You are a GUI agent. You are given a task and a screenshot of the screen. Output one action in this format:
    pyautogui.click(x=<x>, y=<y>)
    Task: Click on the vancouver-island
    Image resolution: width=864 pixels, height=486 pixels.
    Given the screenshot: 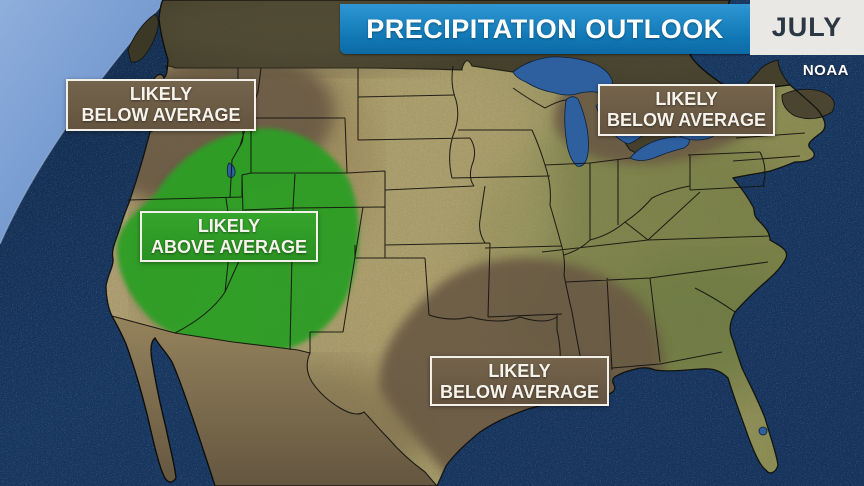 What is the action you would take?
    pyautogui.click(x=143, y=38)
    